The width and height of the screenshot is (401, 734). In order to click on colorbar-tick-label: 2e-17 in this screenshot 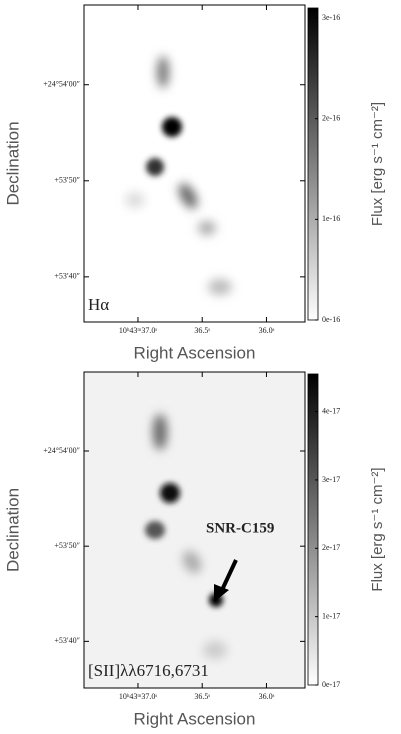, I will do `click(331, 547)`.